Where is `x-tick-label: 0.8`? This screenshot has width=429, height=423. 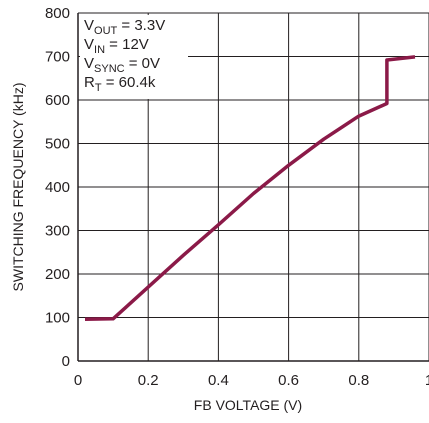
x-tick-label: 0.8 is located at coordinates (358, 380).